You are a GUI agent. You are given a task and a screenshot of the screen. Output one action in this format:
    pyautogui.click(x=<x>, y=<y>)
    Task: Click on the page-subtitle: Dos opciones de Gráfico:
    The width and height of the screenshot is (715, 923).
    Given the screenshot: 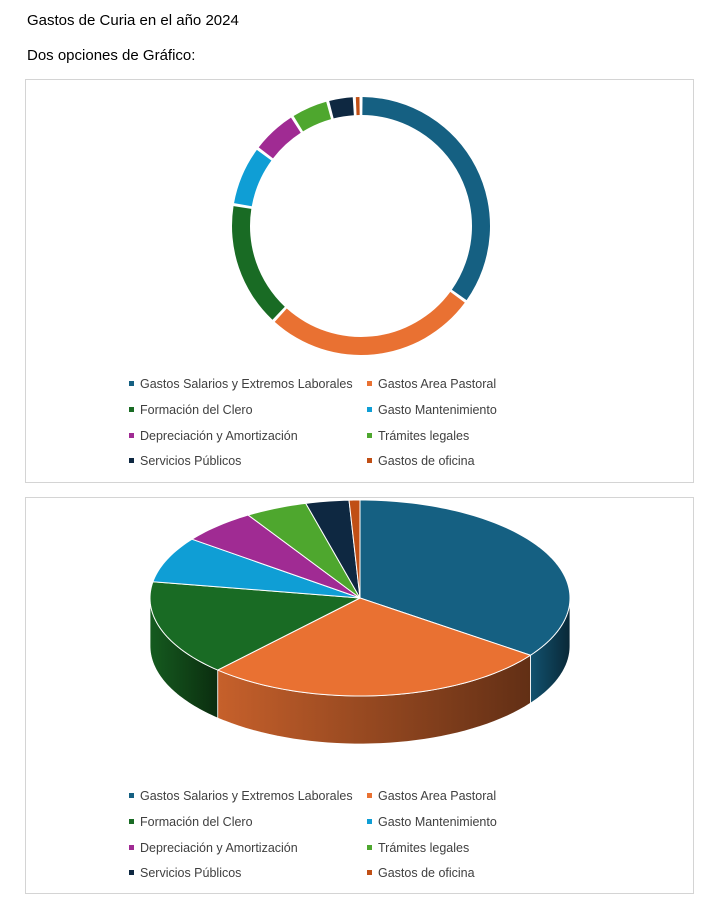 What is the action you would take?
    pyautogui.click(x=111, y=55)
    